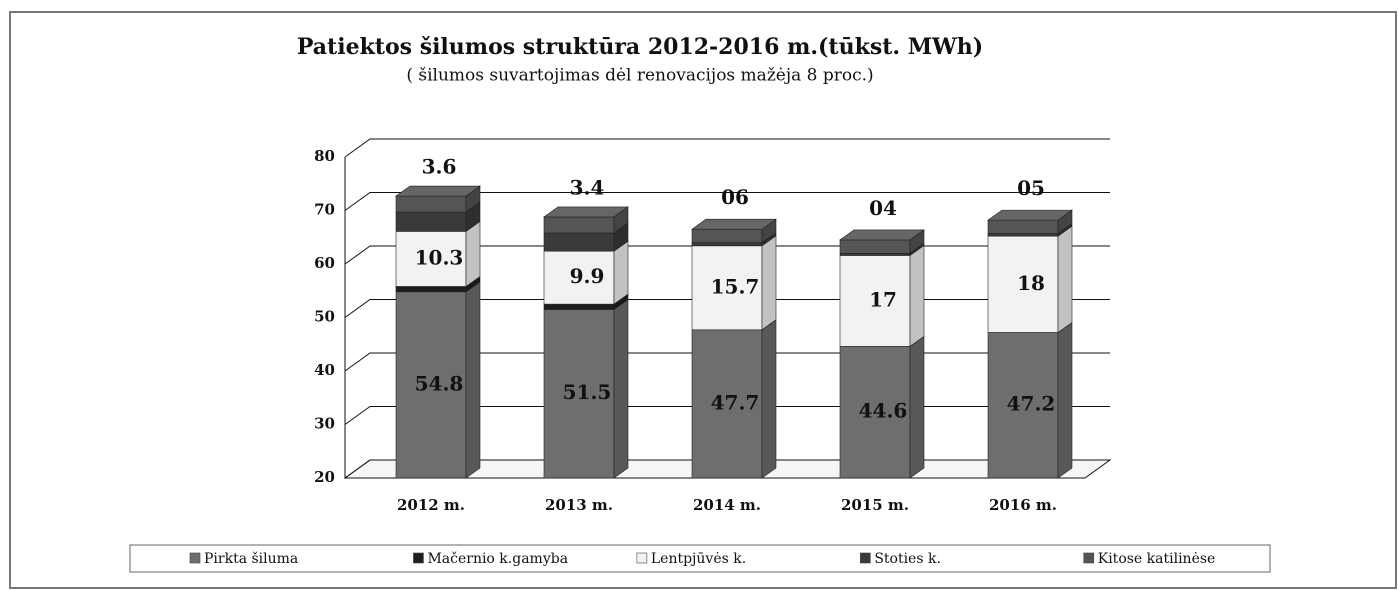 The height and width of the screenshot is (590, 1398). What do you see at coordinates (324, 424) in the screenshot?
I see `y-tick-label: 30` at bounding box center [324, 424].